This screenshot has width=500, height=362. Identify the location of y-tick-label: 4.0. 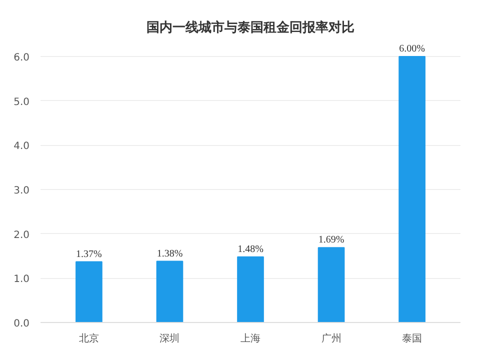
(22, 146).